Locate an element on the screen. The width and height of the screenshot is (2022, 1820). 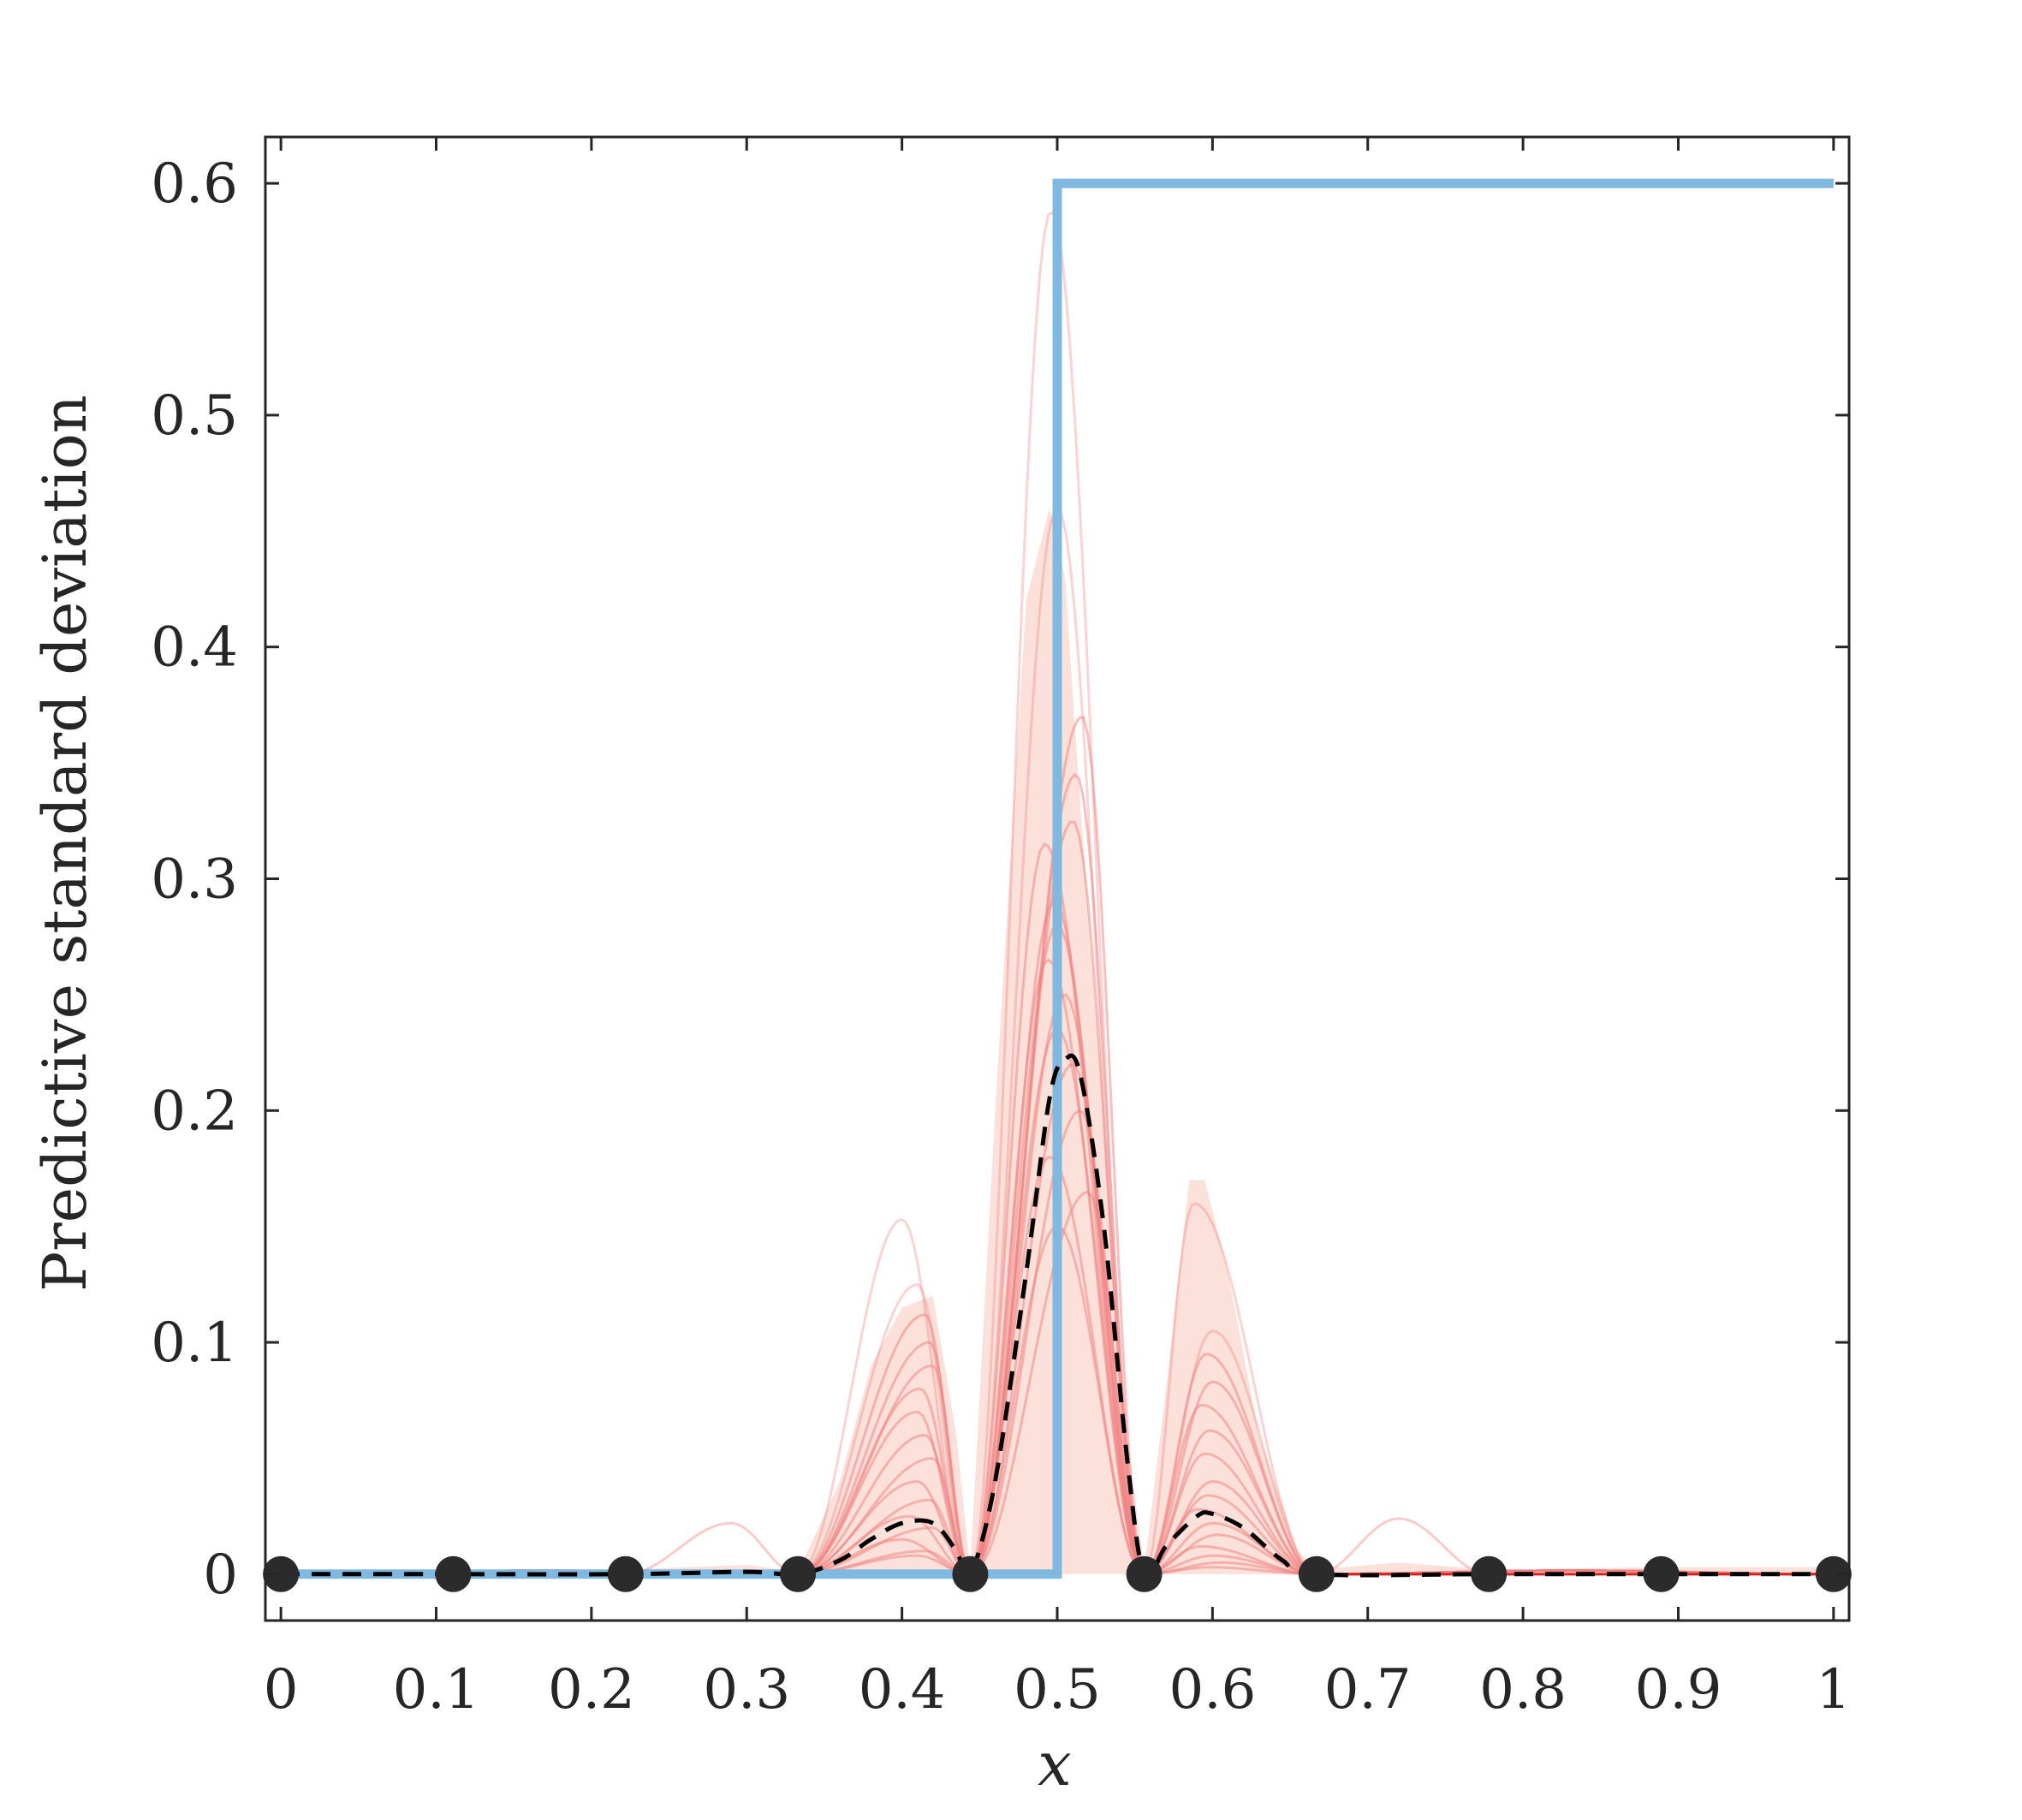
x-tick-label: 1 is located at coordinates (1834, 1690).